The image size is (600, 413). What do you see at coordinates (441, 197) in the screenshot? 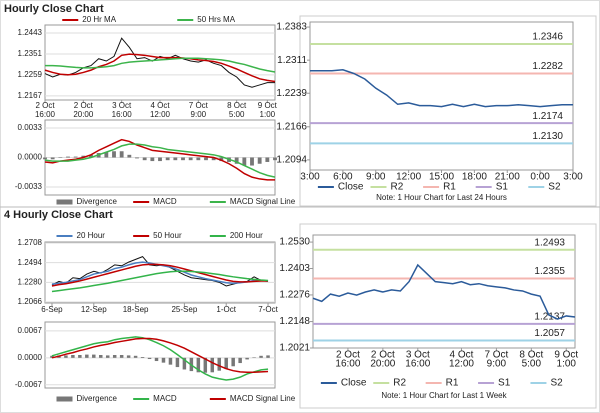
I see `chart-note: Note: 1 Hour Chart for Last 24 Hours` at bounding box center [441, 197].